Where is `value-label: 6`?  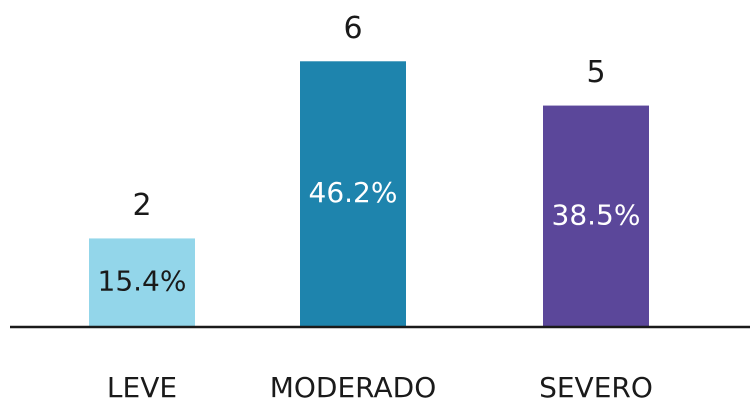 value-label: 6 is located at coordinates (352, 28).